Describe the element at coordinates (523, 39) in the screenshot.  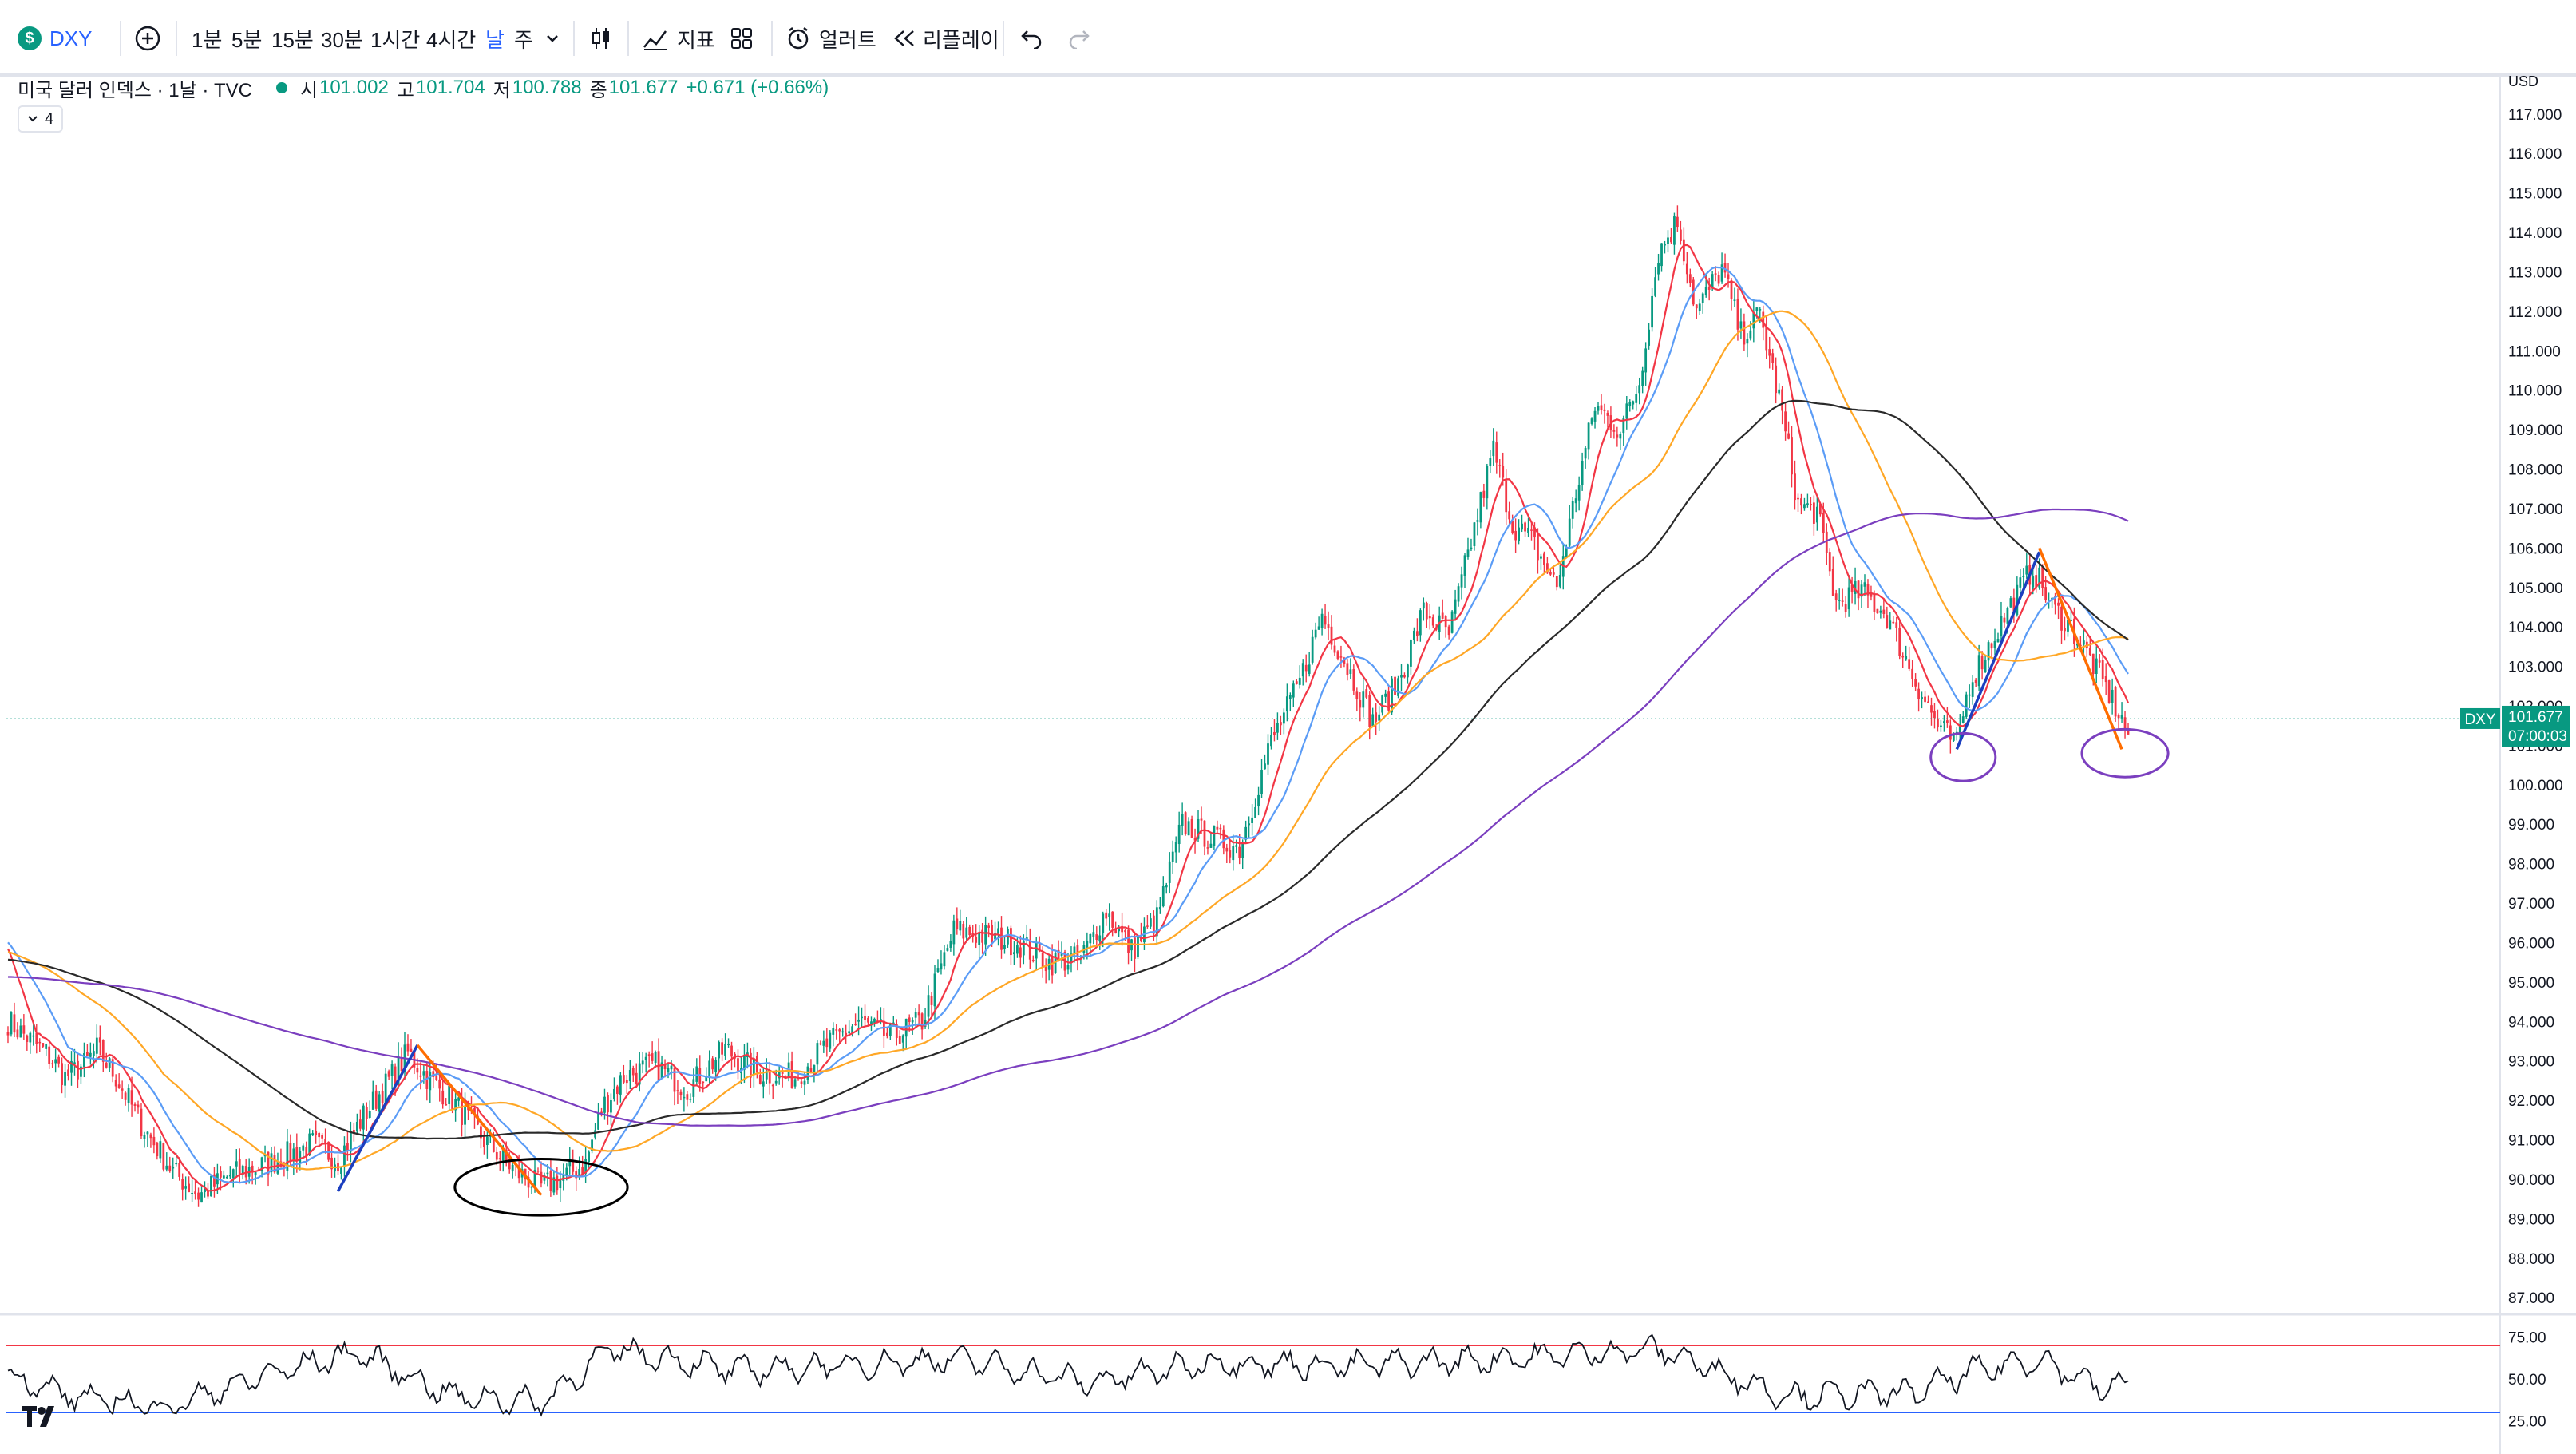
I see `timeframe-week: 주` at that location.